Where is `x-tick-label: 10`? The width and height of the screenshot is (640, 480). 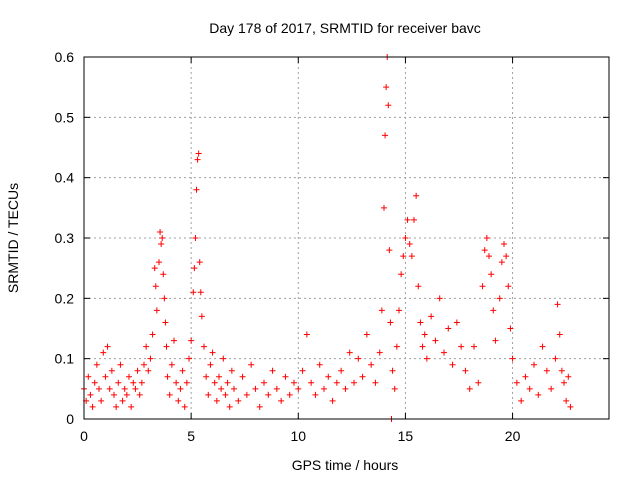 x-tick-label: 10 is located at coordinates (298, 436).